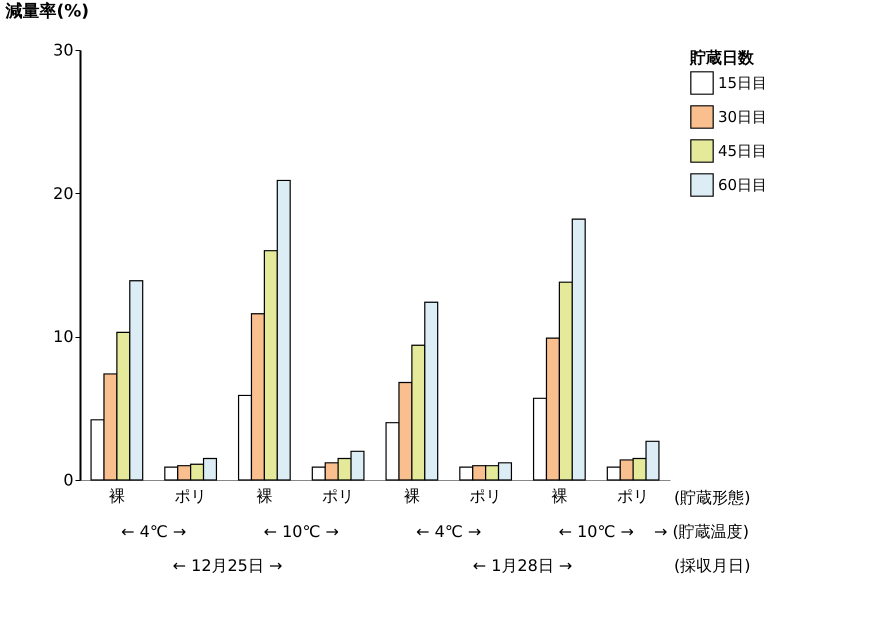 The image size is (888, 637). Describe the element at coordinates (743, 185) in the screenshot. I see `legend-label: 60日目` at that location.